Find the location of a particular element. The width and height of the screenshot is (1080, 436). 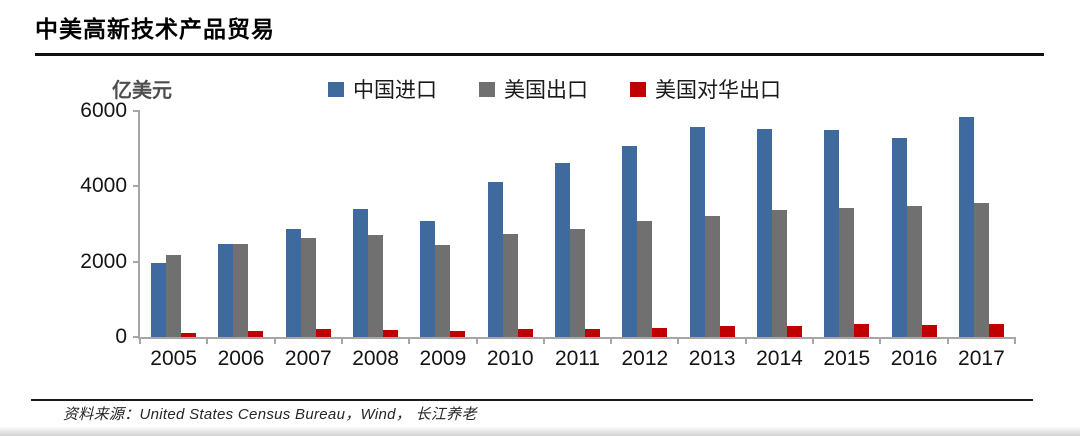

bar-中国进口-2005 is located at coordinates (159, 299).